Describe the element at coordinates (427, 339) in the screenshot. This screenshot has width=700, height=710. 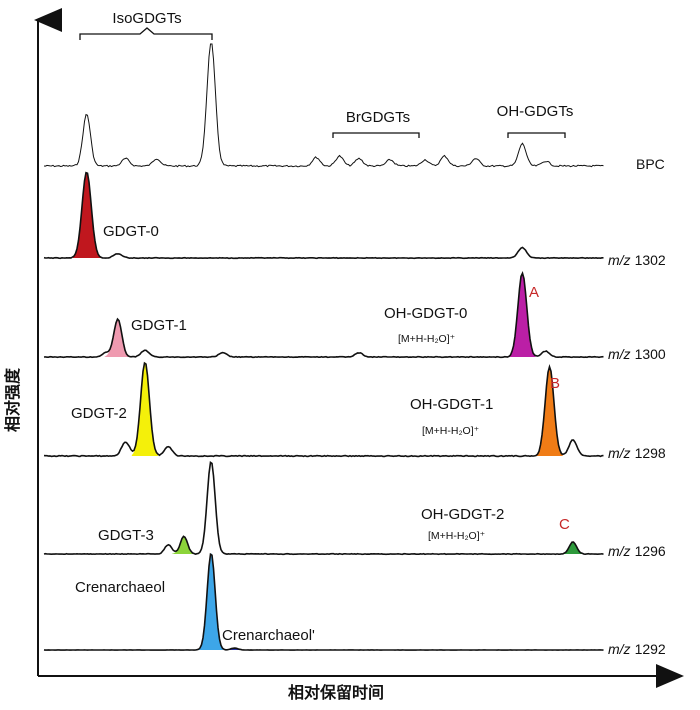
I see `ohgdgt0-adduct: [M+H-H₂O]⁺` at that location.